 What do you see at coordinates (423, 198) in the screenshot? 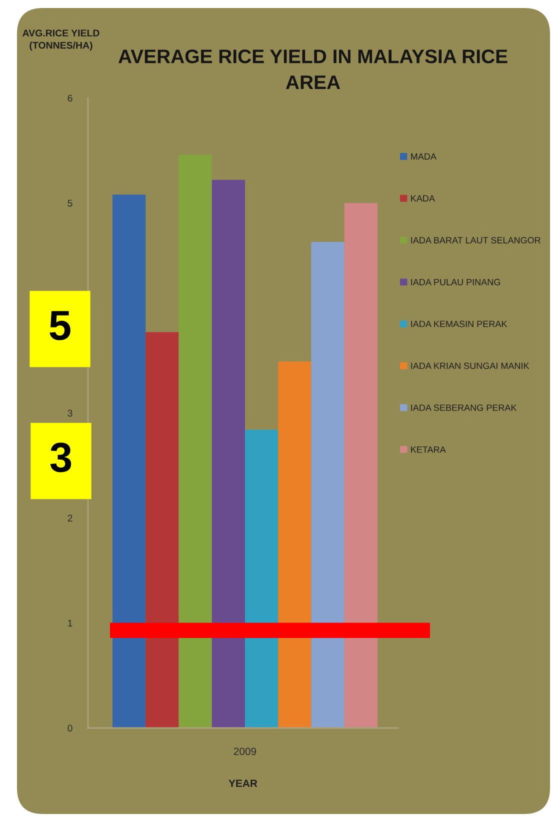
I see `legend-label: KADA` at bounding box center [423, 198].